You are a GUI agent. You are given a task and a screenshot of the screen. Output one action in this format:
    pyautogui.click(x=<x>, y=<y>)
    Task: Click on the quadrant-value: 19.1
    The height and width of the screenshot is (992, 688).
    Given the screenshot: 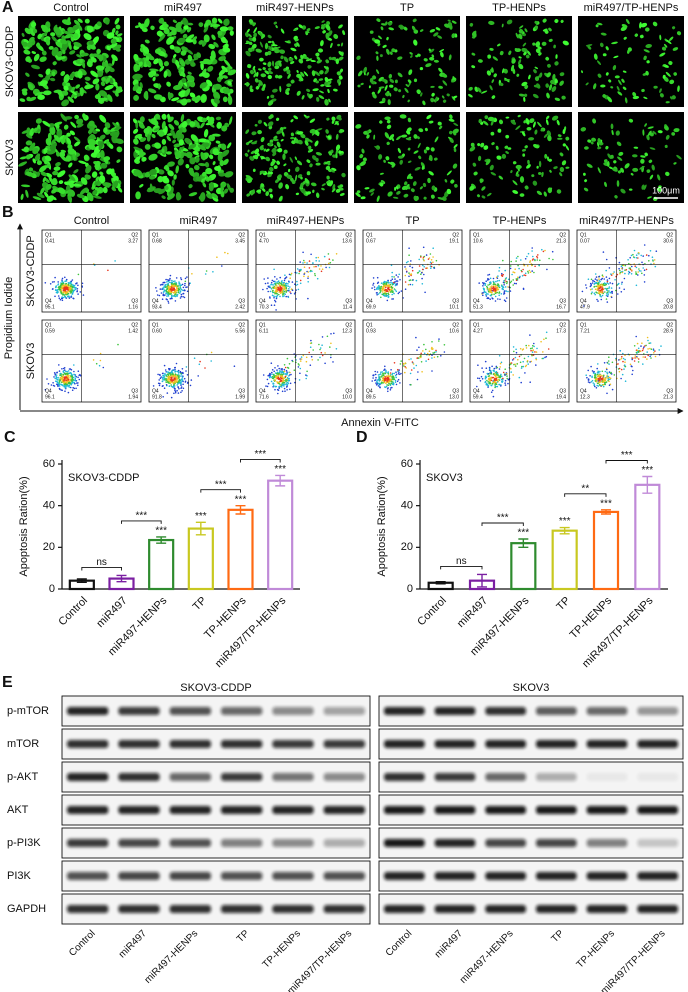 What is the action you would take?
    pyautogui.click(x=454, y=241)
    